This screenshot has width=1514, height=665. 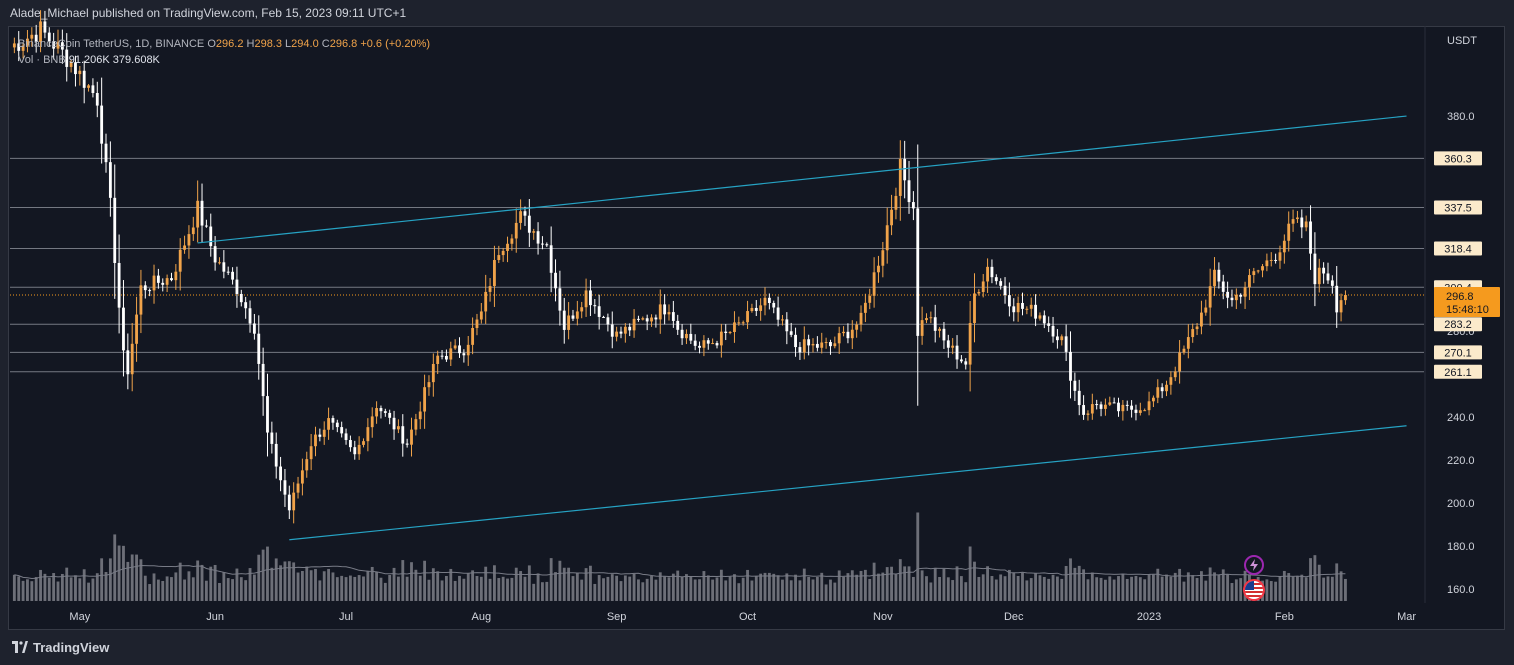 I want to click on time-tick-label: Oct, so click(x=747, y=617).